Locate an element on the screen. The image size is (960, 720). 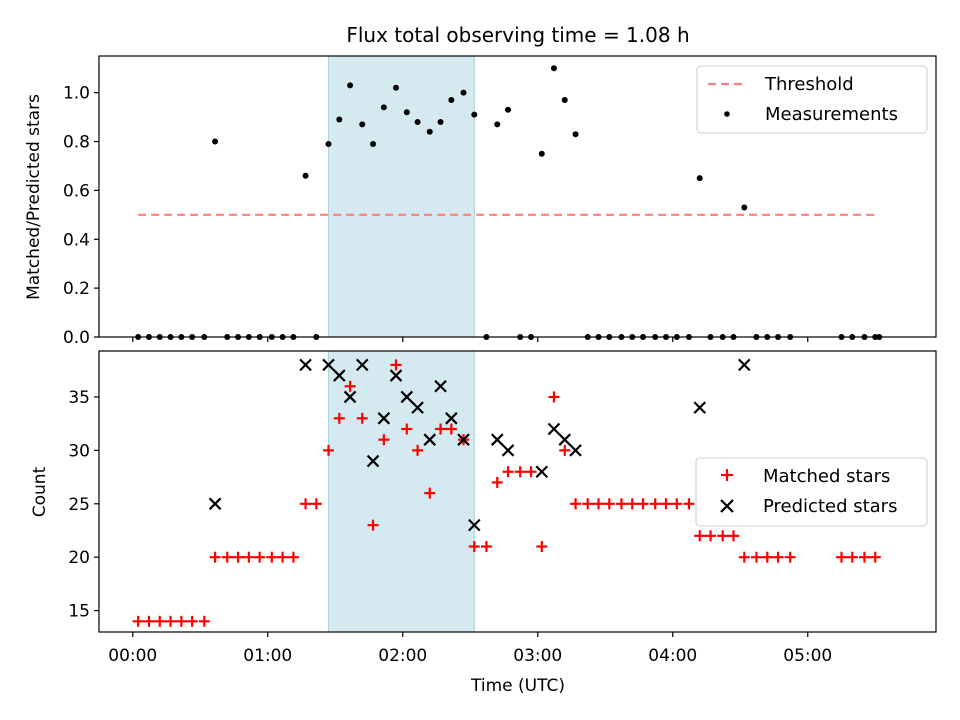
top-y-tick-label: 0.6 is located at coordinates (76, 191).